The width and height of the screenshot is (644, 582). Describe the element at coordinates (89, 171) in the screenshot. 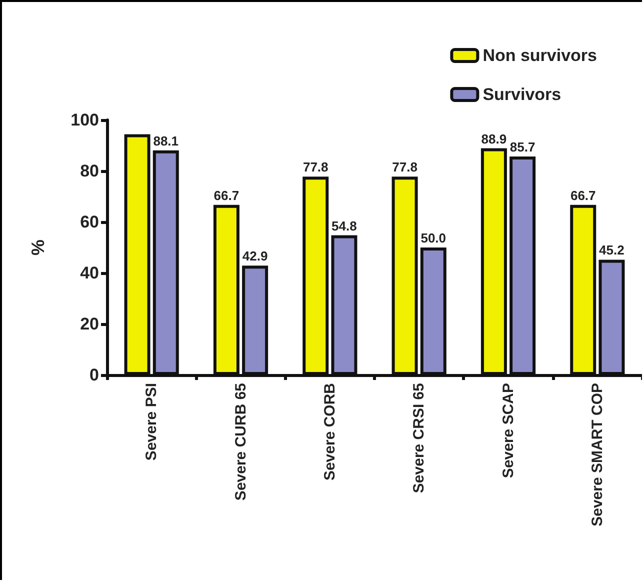

I see `y-tick-label: 80` at that location.